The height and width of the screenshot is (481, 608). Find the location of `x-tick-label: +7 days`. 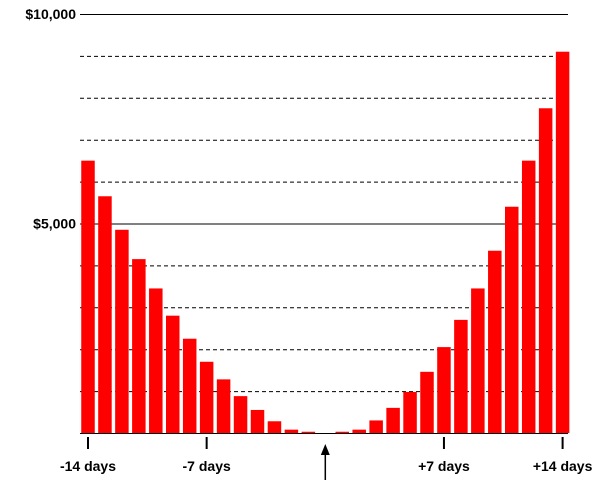

x-tick-label: +7 days is located at coordinates (444, 466).